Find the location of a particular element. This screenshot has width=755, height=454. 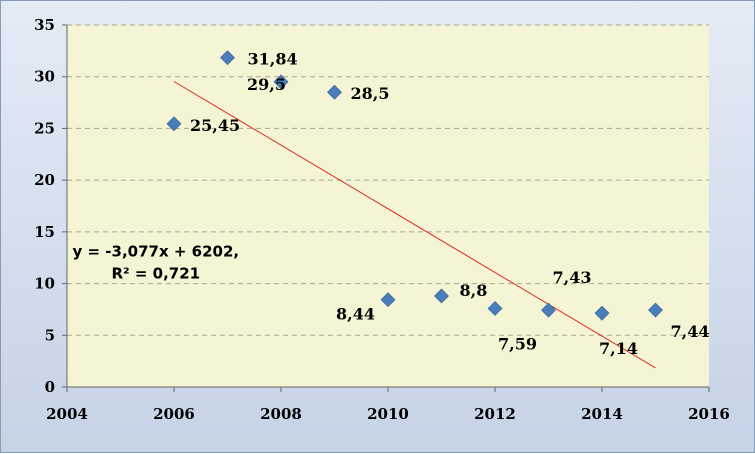

x-axis-ticks: 2004 2006 2008 2010 2012 2014 2016 is located at coordinates (388, 405).